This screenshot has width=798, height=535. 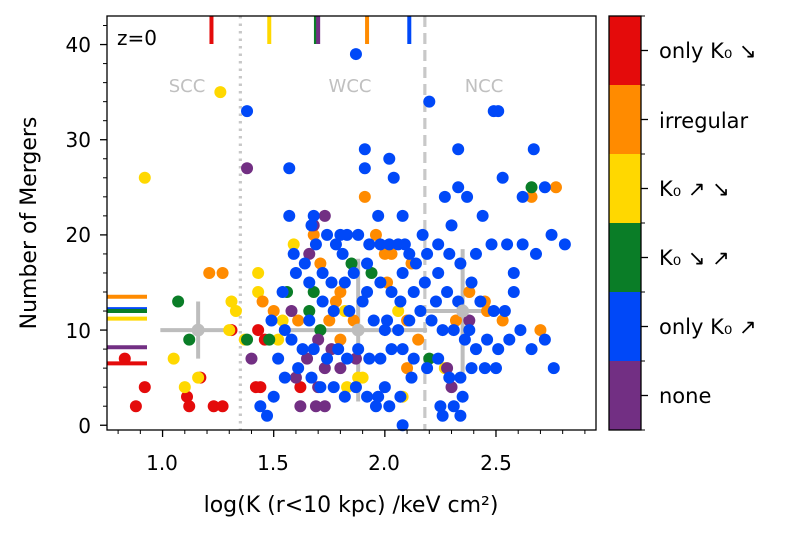 What do you see at coordinates (78, 331) in the screenshot?
I see `y-tick-label: 10` at bounding box center [78, 331].